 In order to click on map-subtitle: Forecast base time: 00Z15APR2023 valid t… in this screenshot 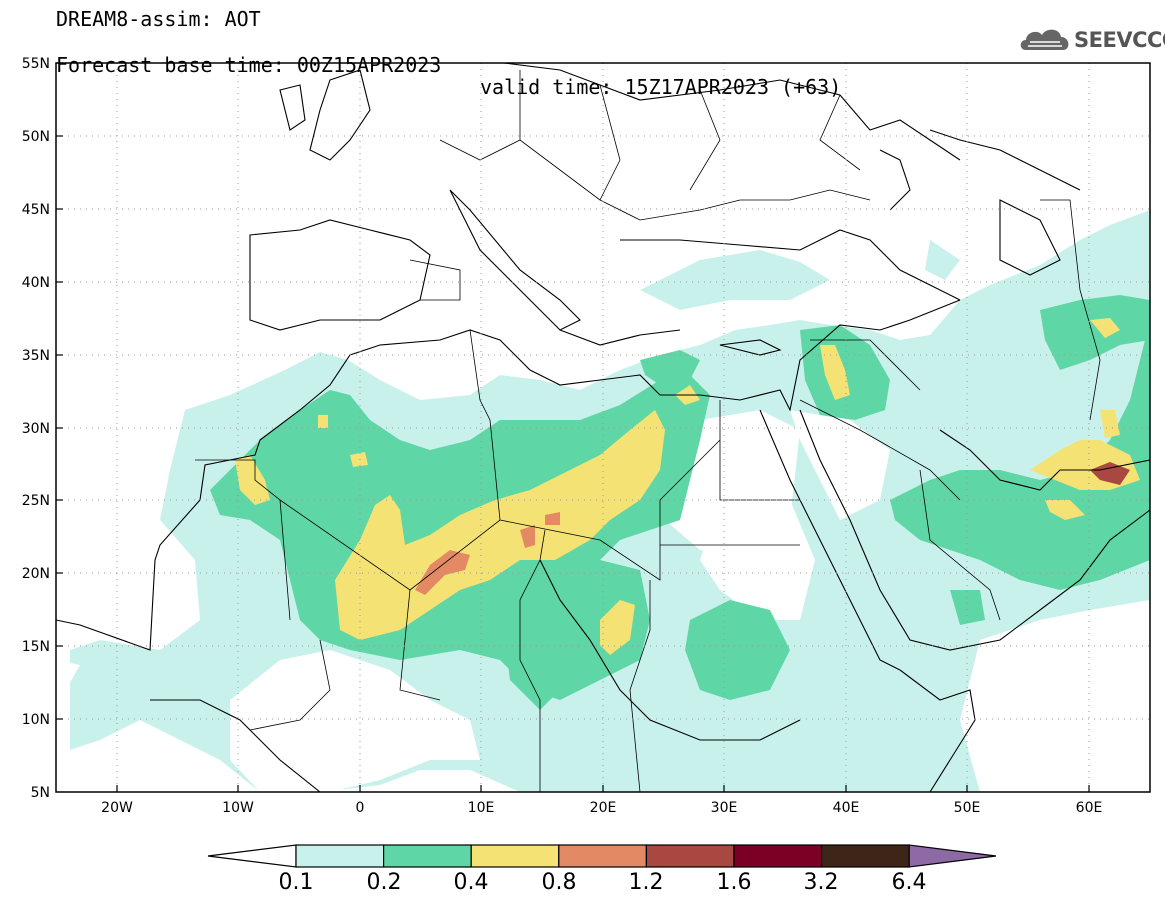, I will do `click(448, 65)`.